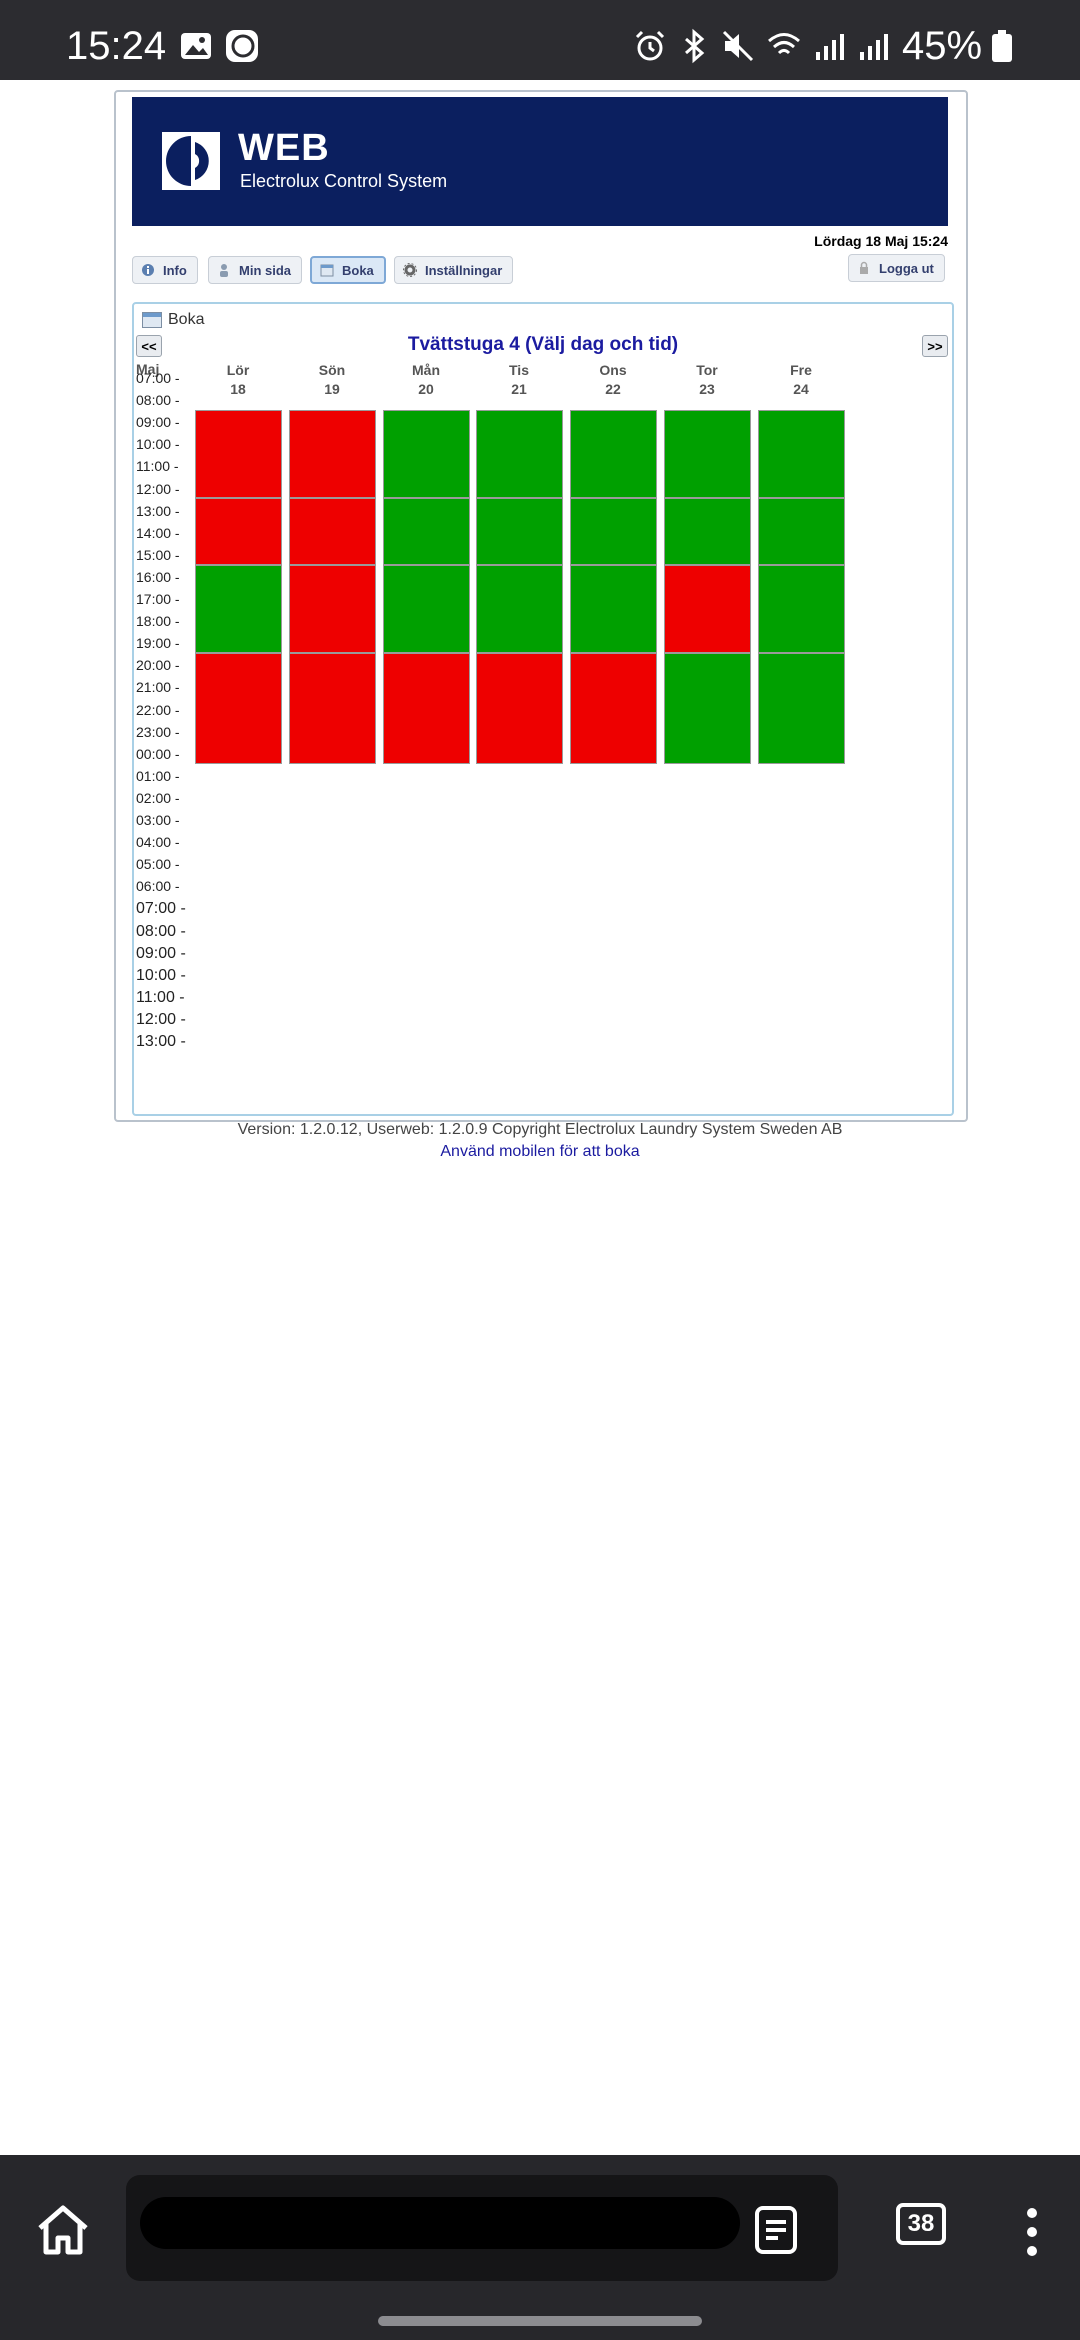 The height and width of the screenshot is (2340, 1080). Describe the element at coordinates (707, 370) in the screenshot. I see `day-name: Tor` at that location.